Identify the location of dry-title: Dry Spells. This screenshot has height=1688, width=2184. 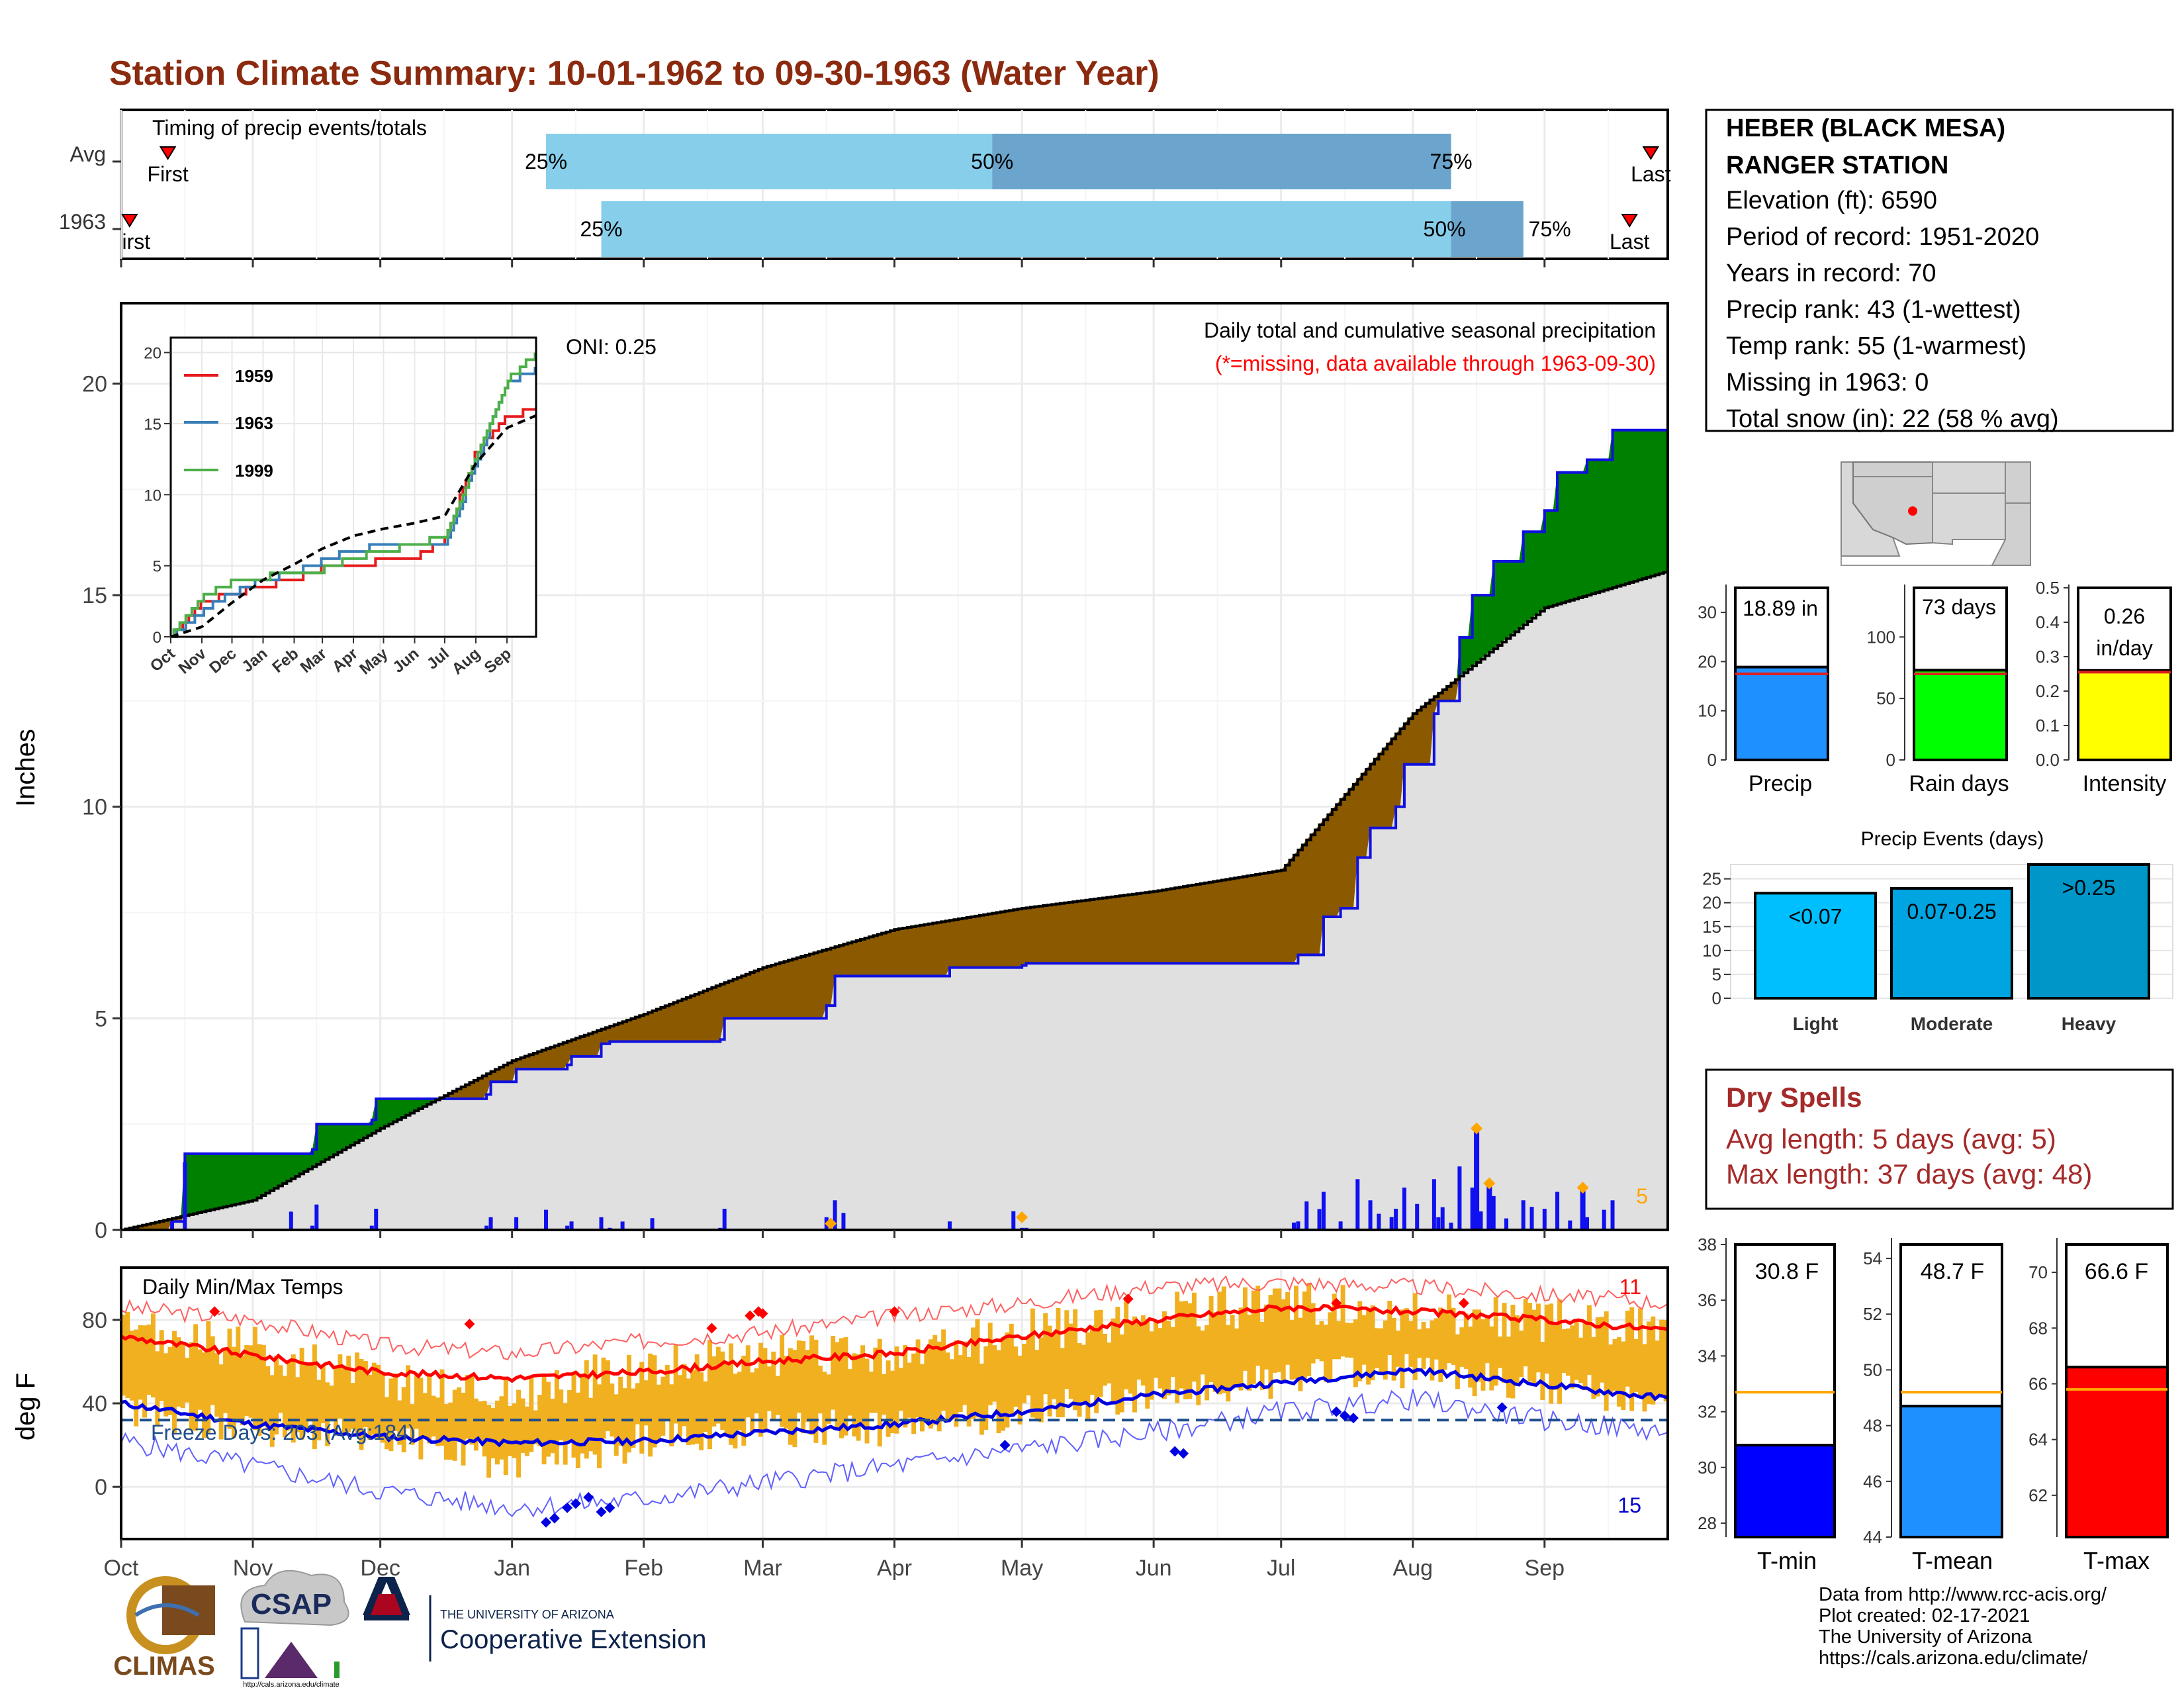
(1794, 1097).